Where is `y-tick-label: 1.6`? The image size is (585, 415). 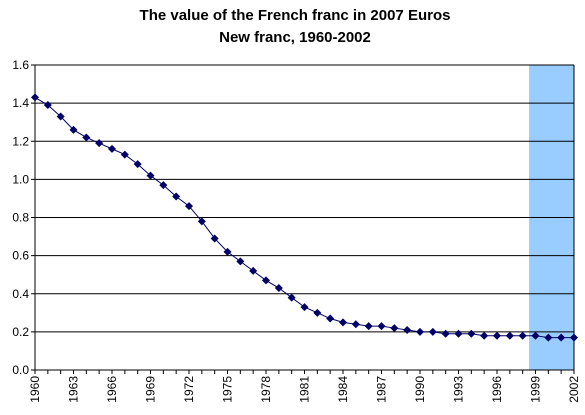 y-tick-label: 1.6 is located at coordinates (20, 65).